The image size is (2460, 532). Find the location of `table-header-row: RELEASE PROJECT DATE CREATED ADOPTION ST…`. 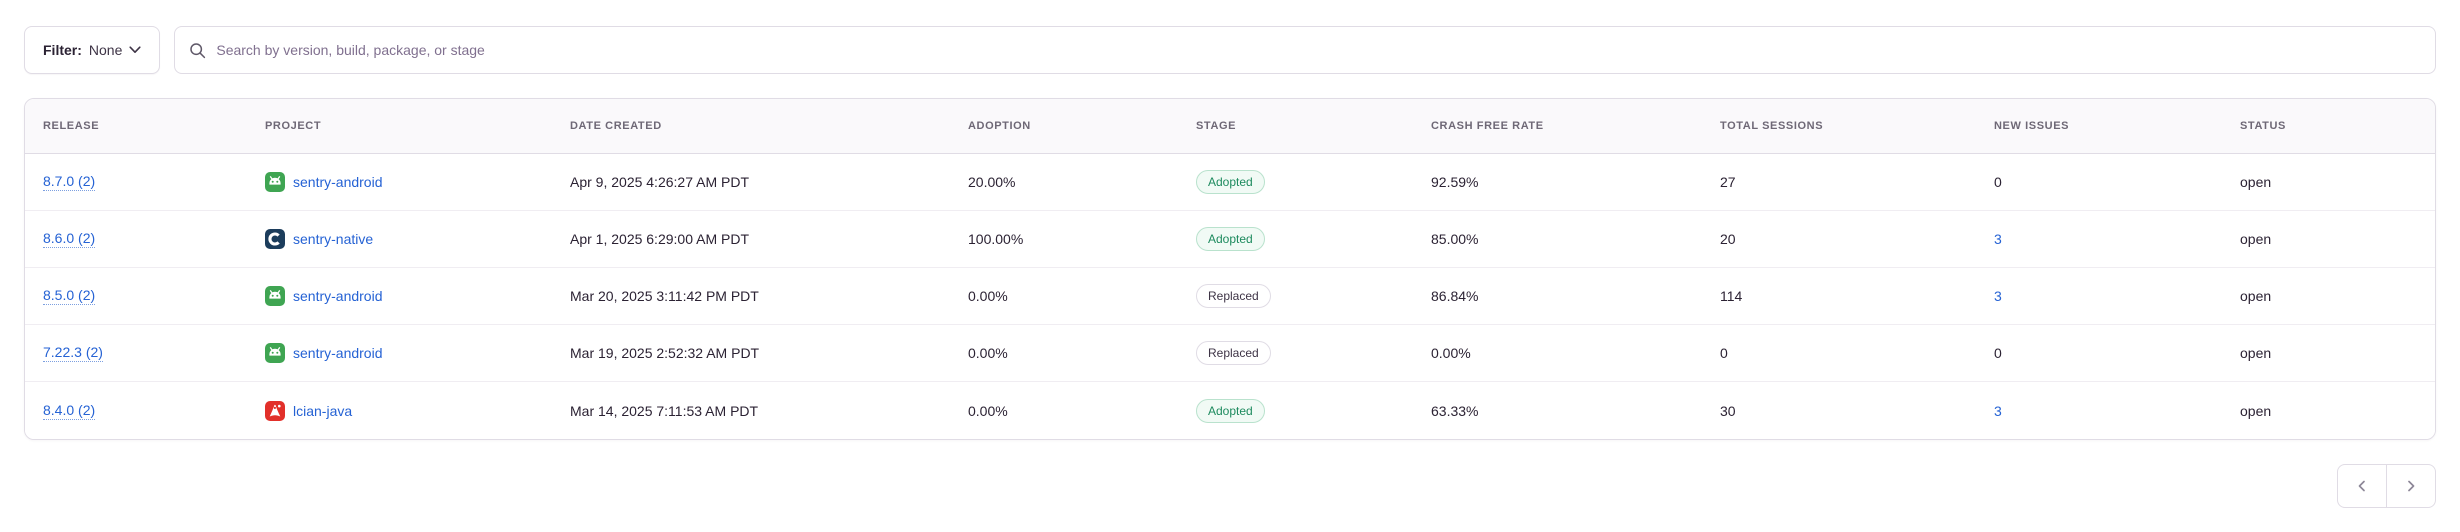

table-header-row: RELEASE PROJECT DATE CREATED ADOPTION ST… is located at coordinates (1230, 126).